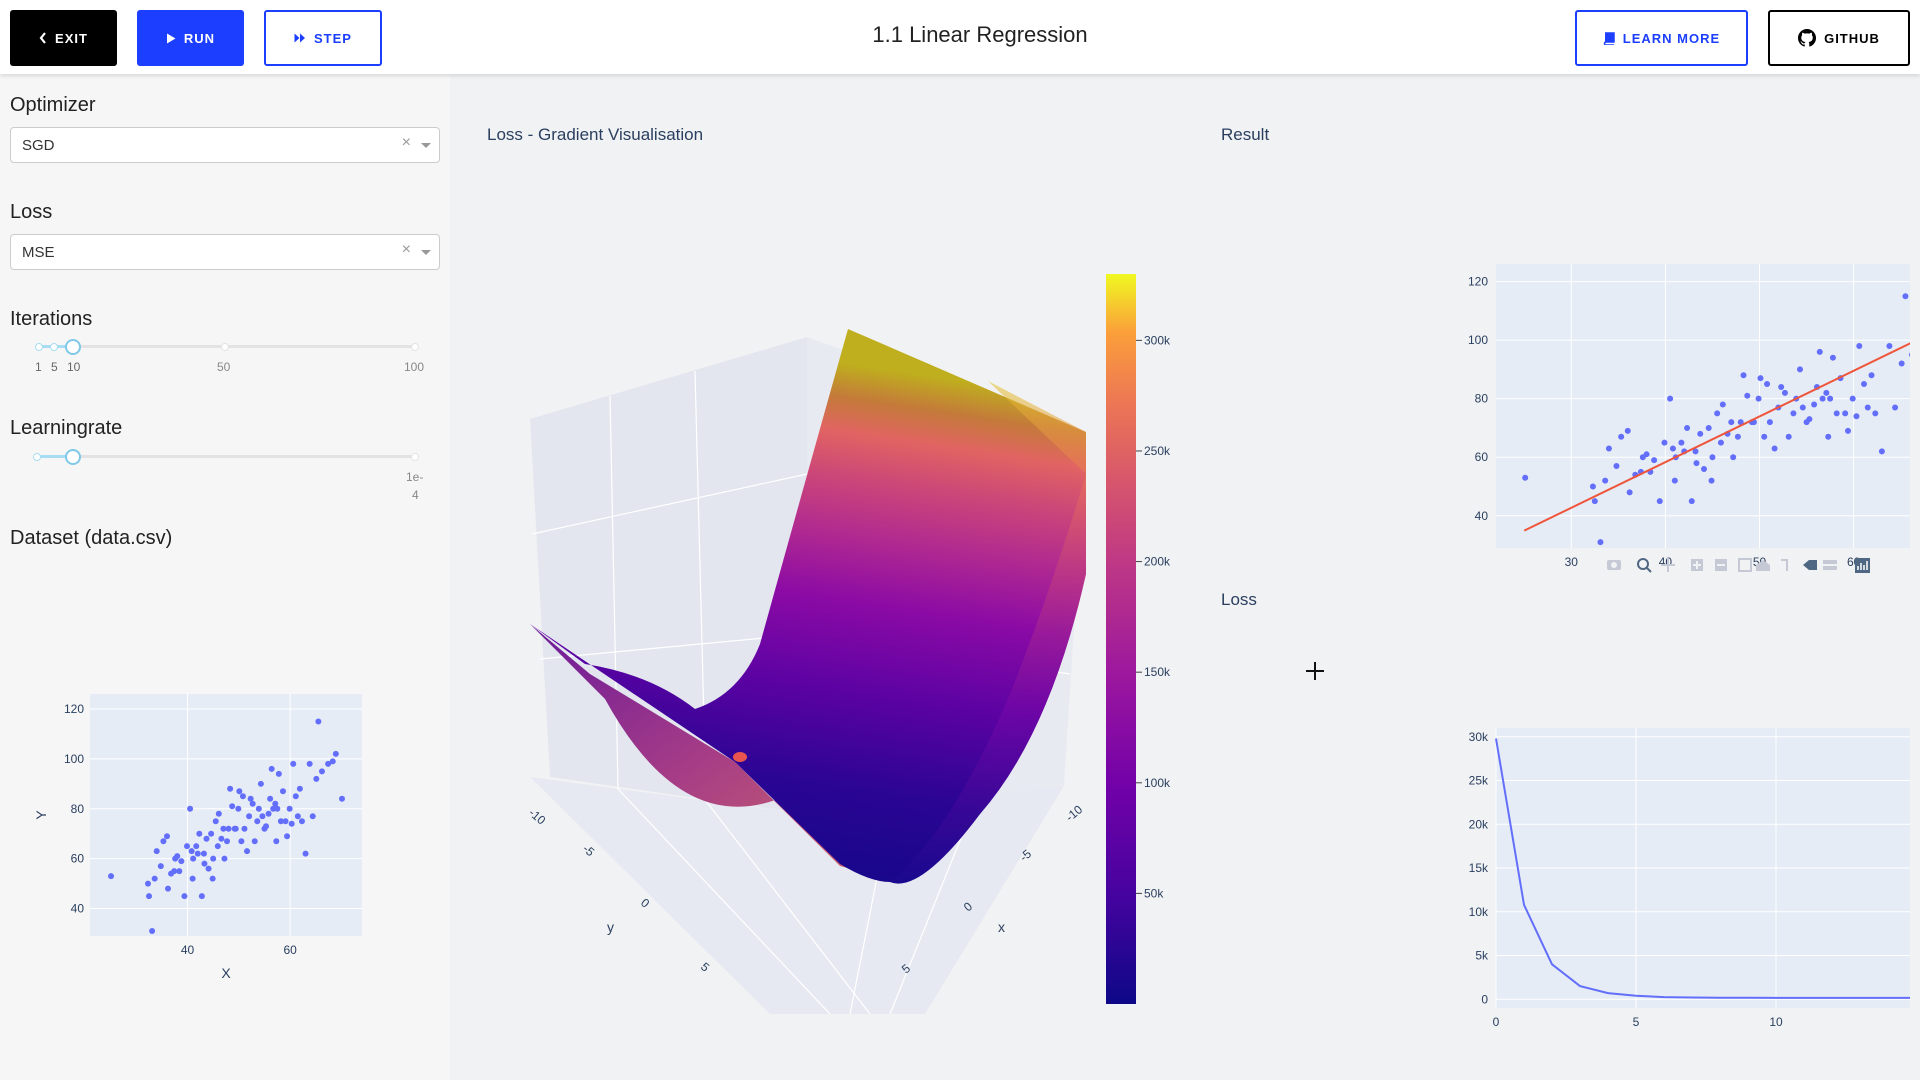  Describe the element at coordinates (1239, 599) in the screenshot. I see `loss-panel-title: Loss` at that location.